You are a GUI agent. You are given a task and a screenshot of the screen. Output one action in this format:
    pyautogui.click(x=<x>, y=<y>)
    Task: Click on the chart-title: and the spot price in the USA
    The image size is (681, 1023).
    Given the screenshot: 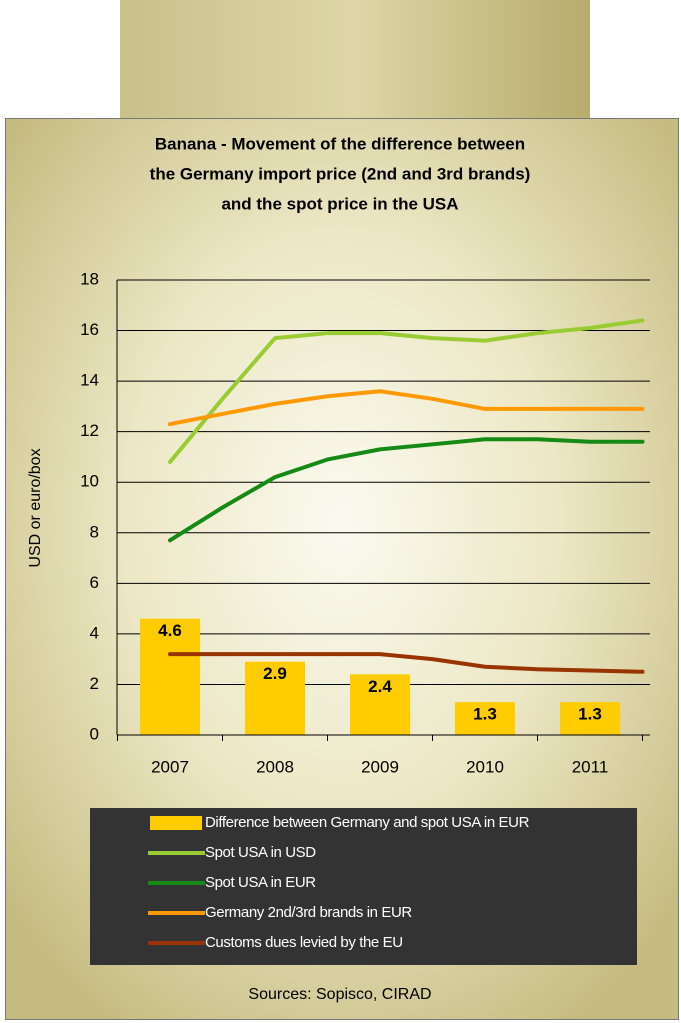 What is the action you would take?
    pyautogui.click(x=339, y=203)
    